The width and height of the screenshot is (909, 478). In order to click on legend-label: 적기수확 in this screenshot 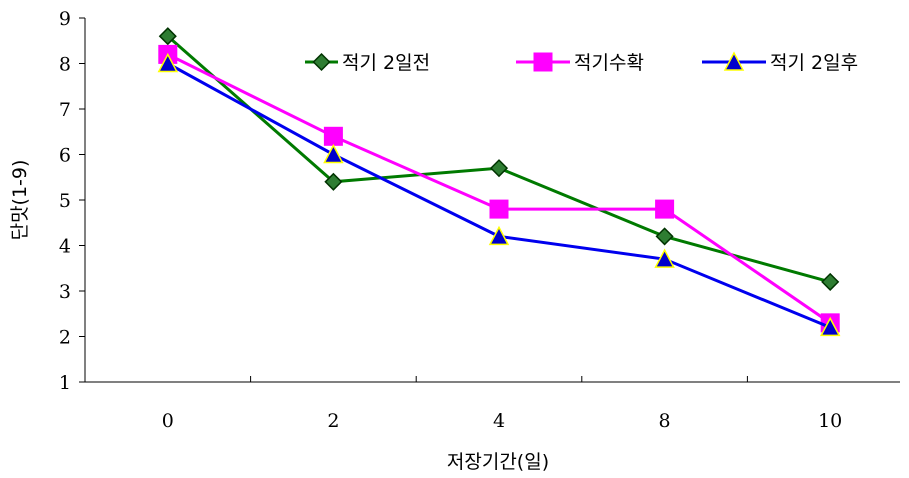, I will do `click(609, 63)`.